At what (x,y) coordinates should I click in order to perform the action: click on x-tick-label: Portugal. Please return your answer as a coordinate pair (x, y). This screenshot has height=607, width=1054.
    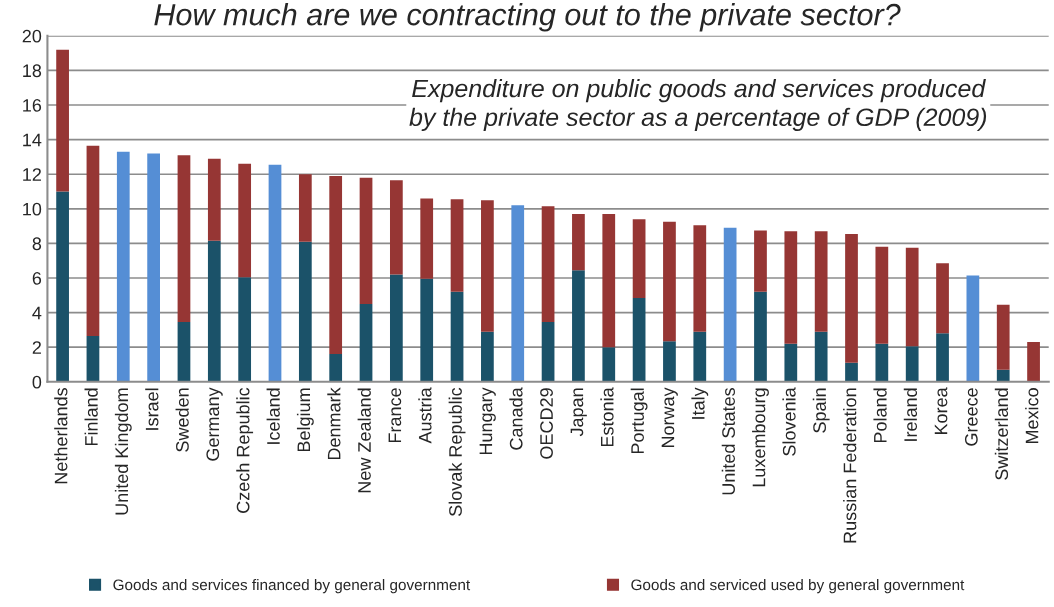
    Looking at the image, I should click on (639, 421).